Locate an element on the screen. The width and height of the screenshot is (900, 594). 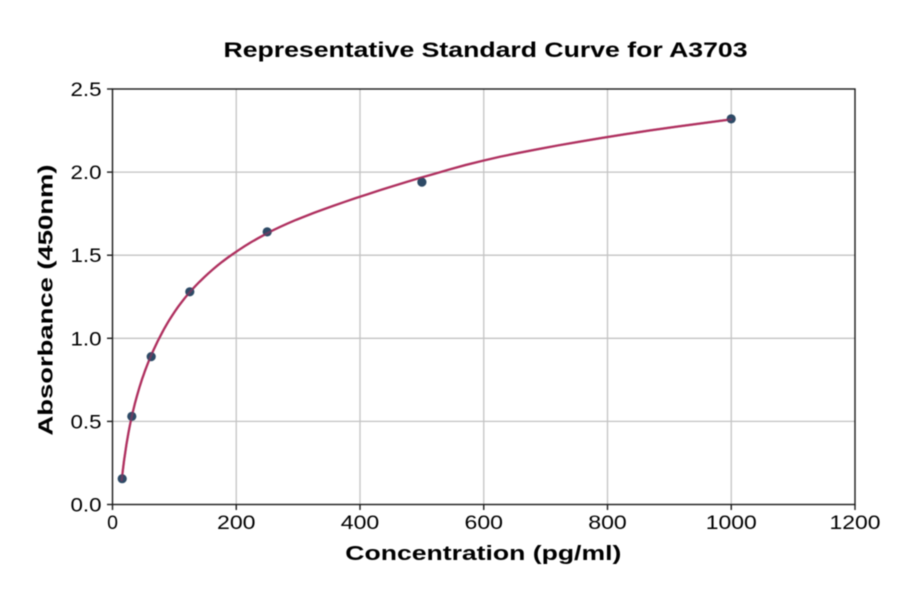
svg-text: 2.0 is located at coordinates (86, 173).